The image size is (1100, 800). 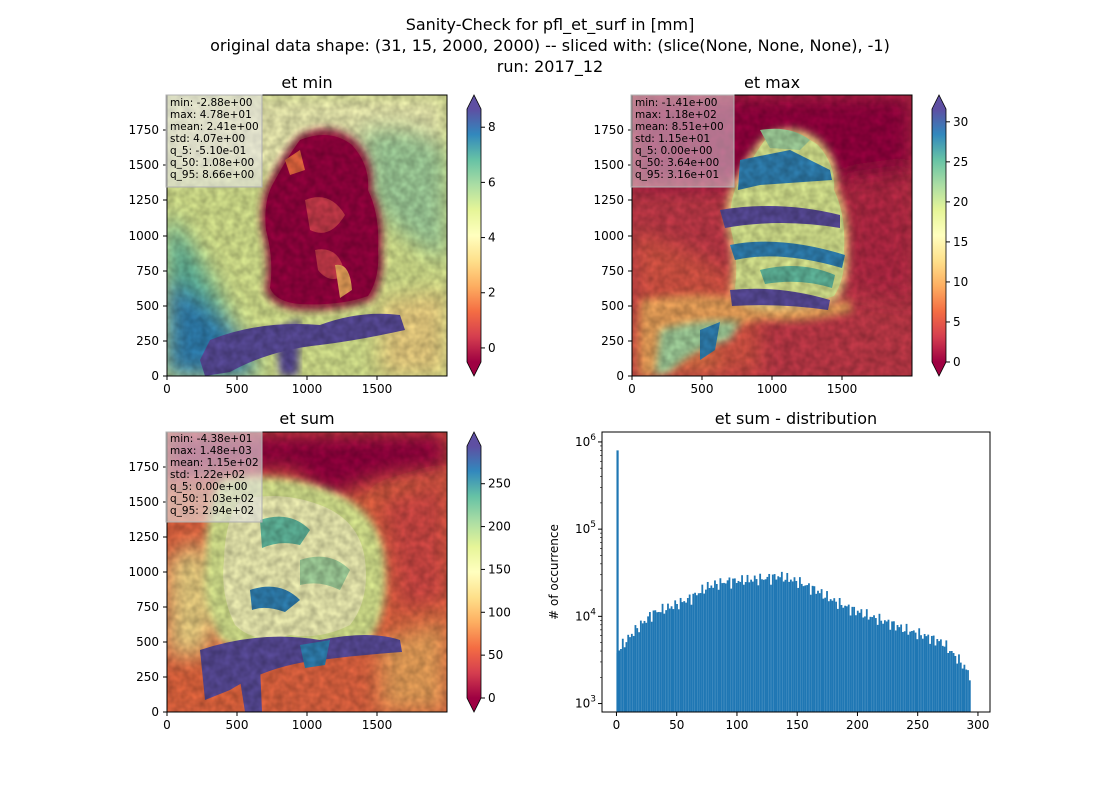 What do you see at coordinates (608, 236) in the screenshot?
I see `y-tick-label: 1000` at bounding box center [608, 236].